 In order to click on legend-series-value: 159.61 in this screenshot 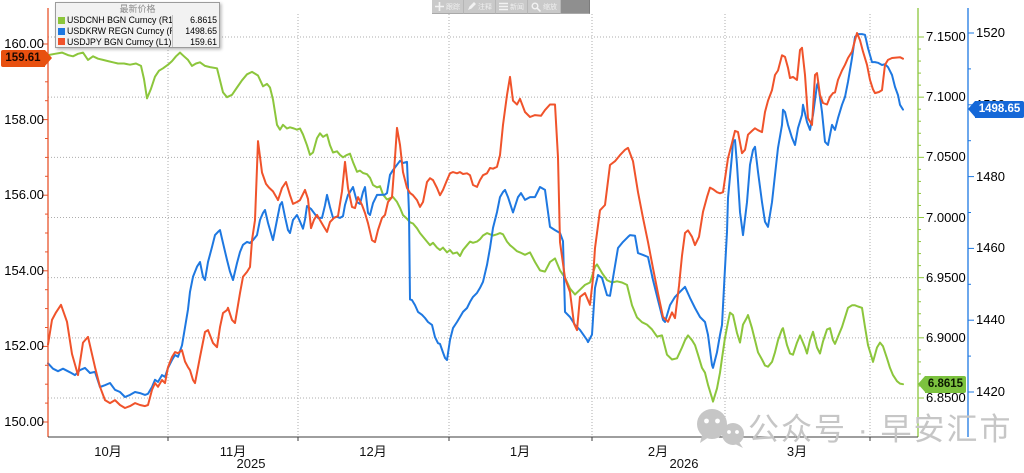, I will do `click(195, 42)`.